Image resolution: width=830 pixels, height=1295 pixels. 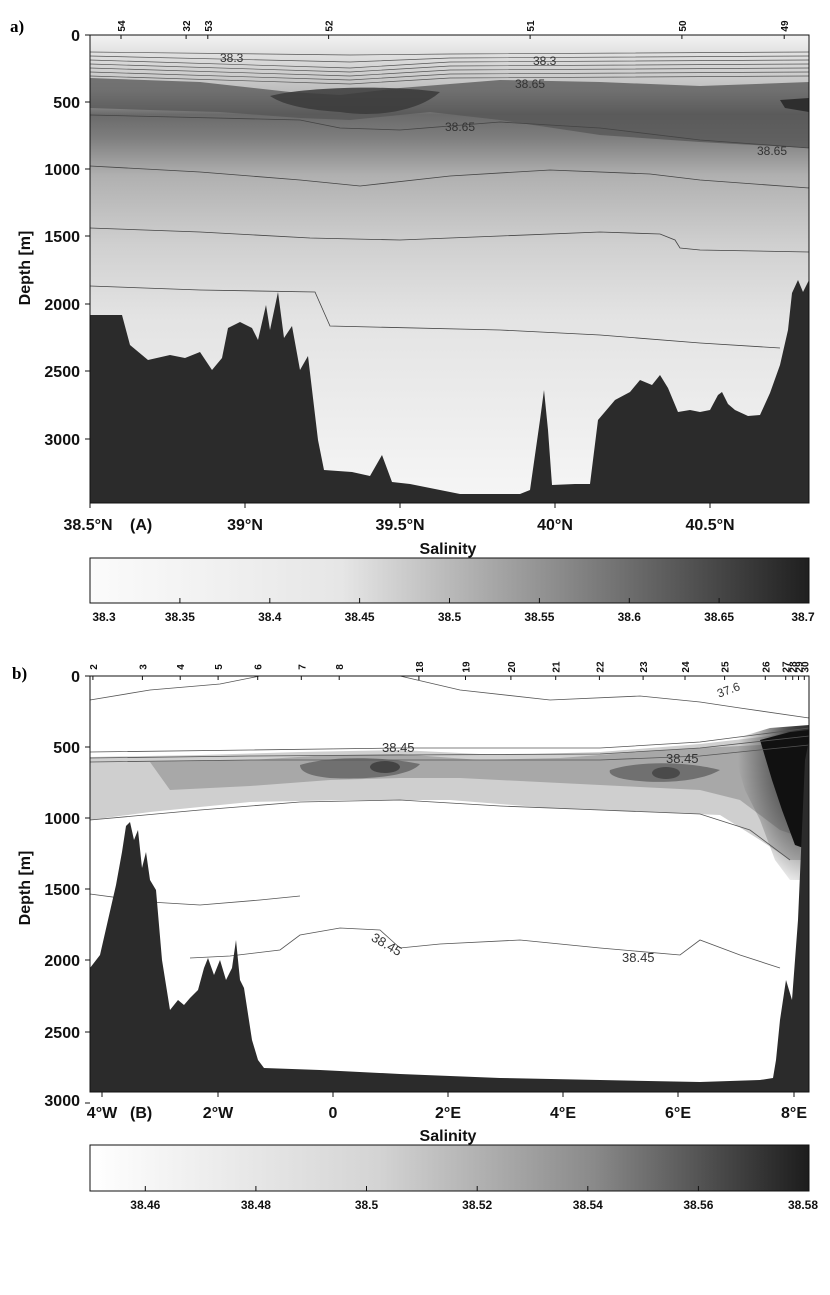 I want to click on x-tick-label: 4°E, so click(x=563, y=1113).